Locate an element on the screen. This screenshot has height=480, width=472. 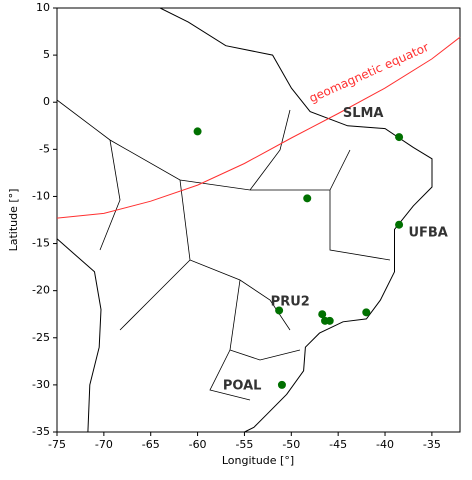
x-tick-label: -50 is located at coordinates (291, 444).